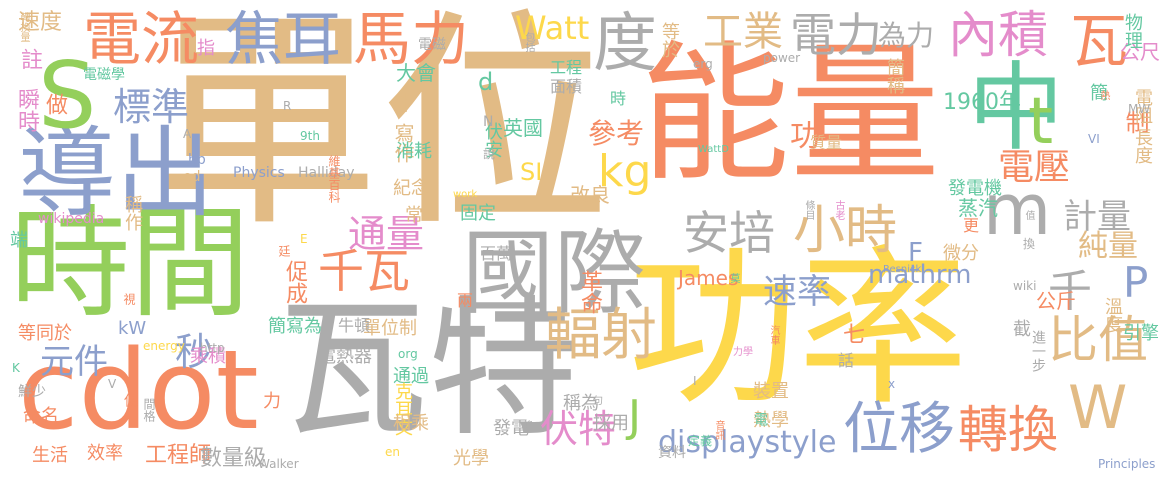 This screenshot has width=1175, height=482. What do you see at coordinates (1098, 408) in the screenshot?
I see `word-w: W` at bounding box center [1098, 408].